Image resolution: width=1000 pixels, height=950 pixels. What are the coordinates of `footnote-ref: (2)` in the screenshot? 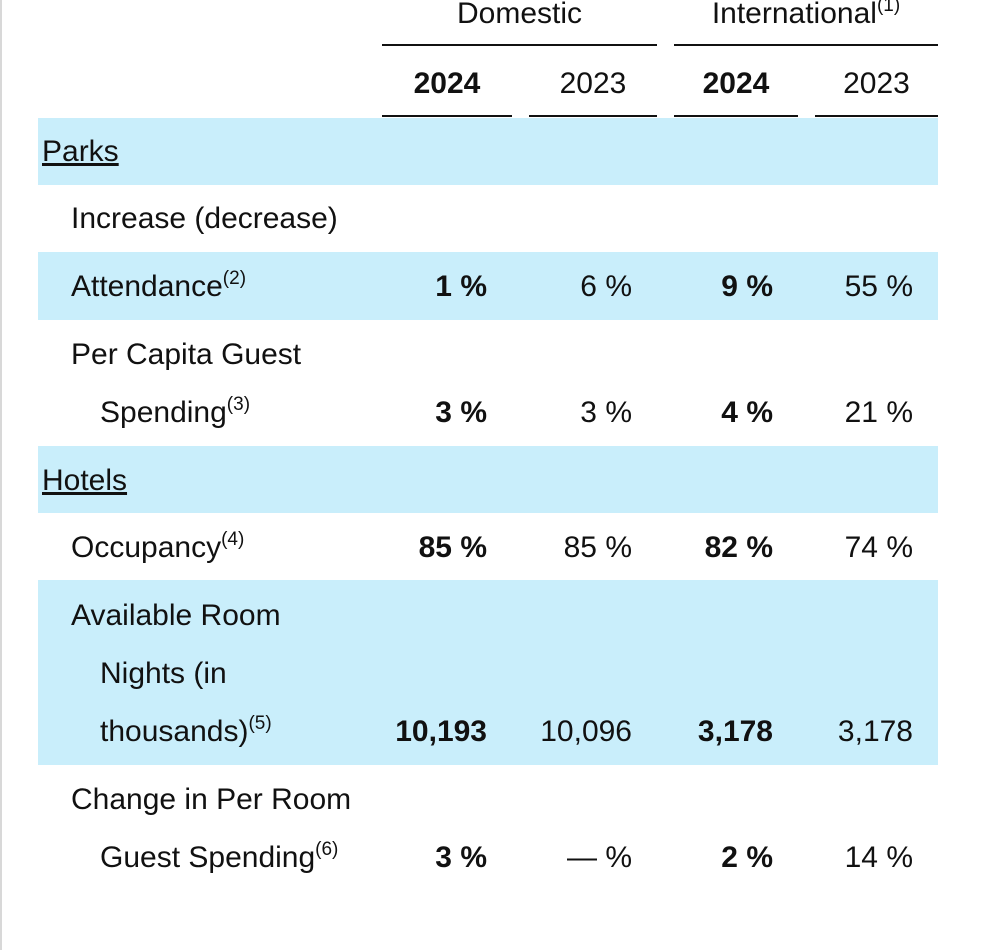 It's located at (234, 278).